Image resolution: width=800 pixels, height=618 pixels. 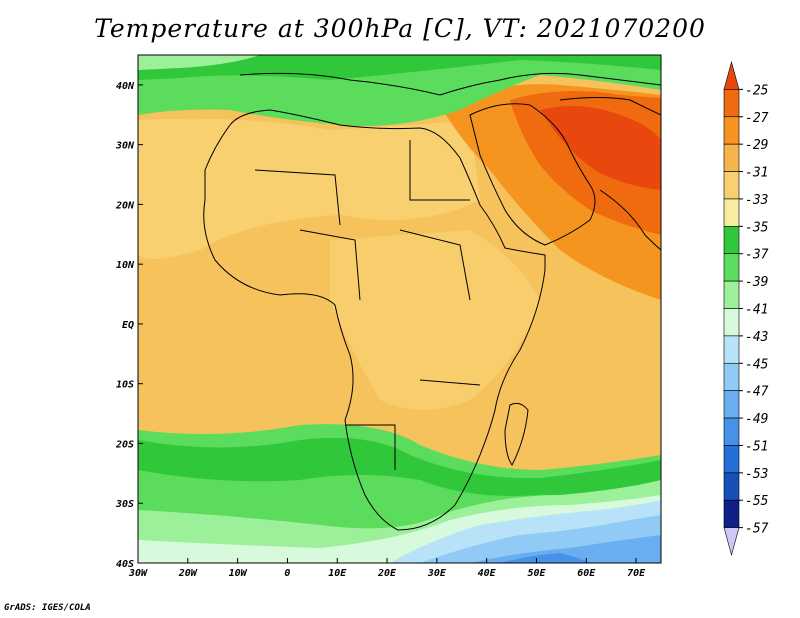 What do you see at coordinates (756, 419) in the screenshot?
I see `colorbar-level-label: -49` at bounding box center [756, 419].